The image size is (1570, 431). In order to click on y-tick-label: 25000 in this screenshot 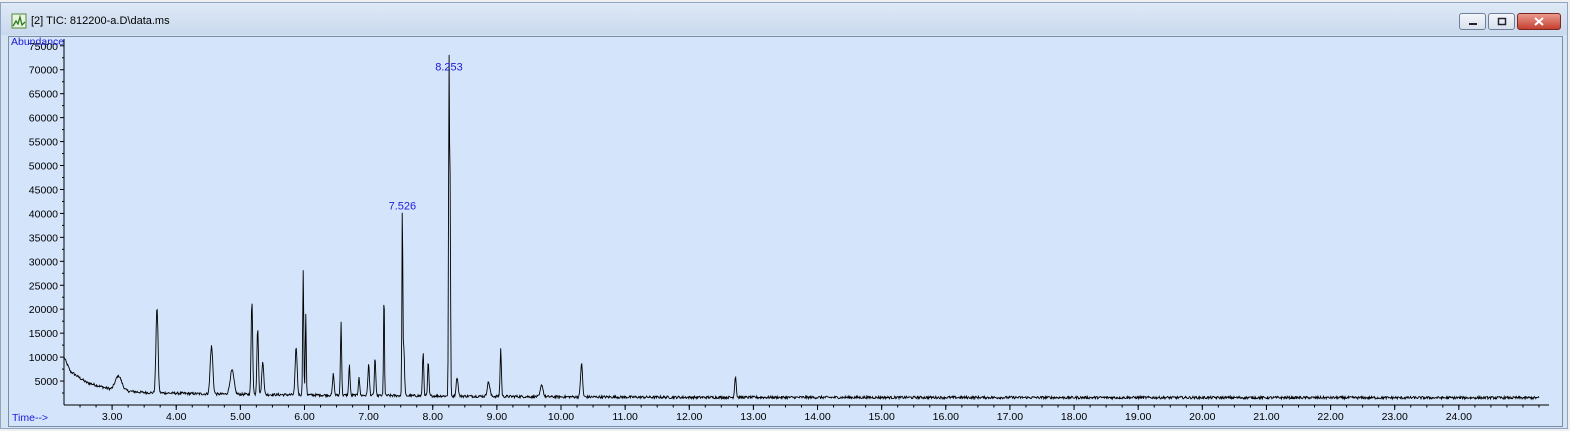, I will do `click(43, 286)`.